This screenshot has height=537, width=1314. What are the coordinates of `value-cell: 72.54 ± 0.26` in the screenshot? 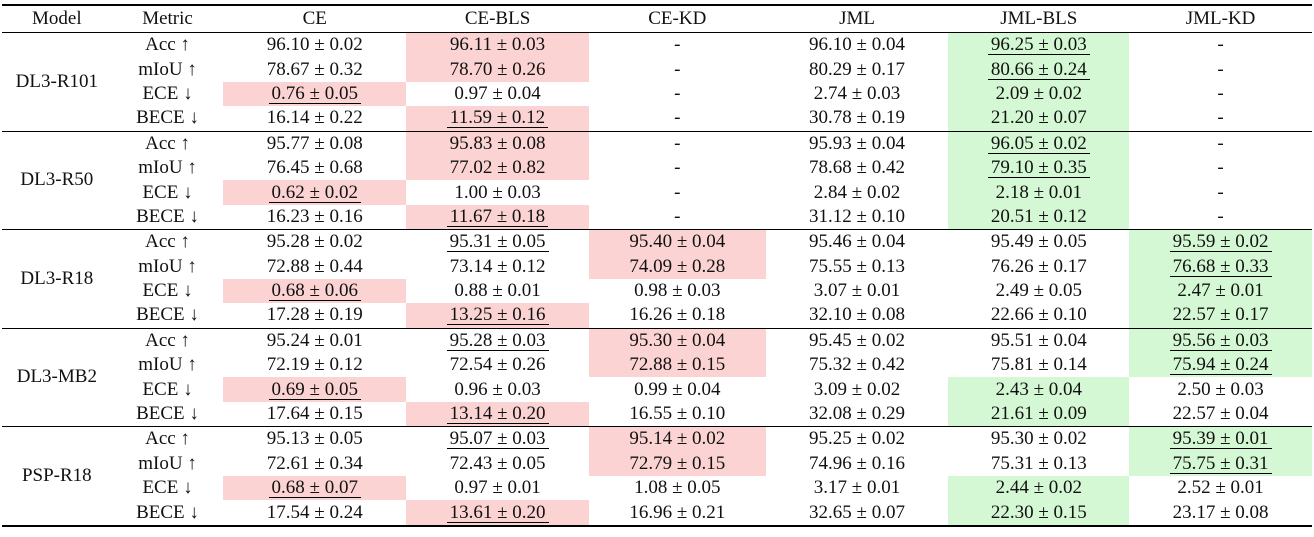 It's located at (497, 365).